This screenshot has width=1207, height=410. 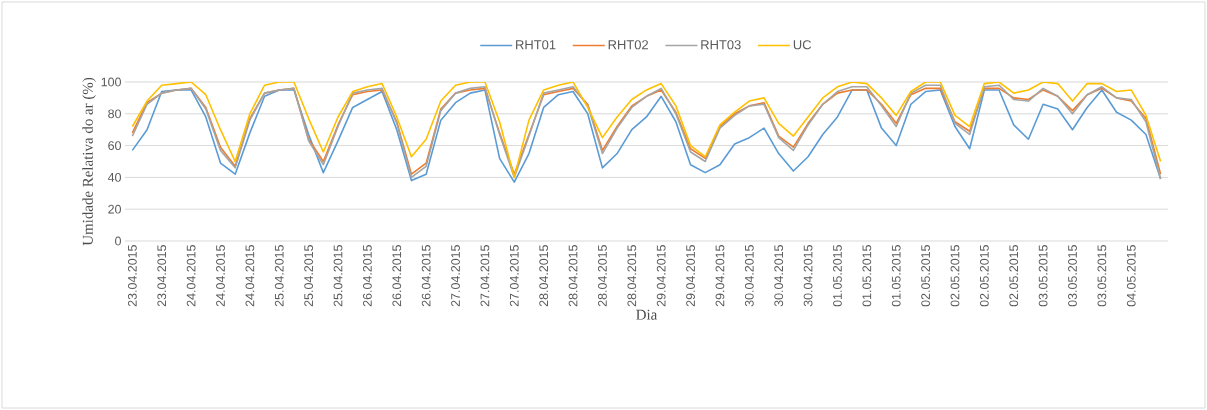 I want to click on x-axis-title: Dia, so click(x=647, y=314).